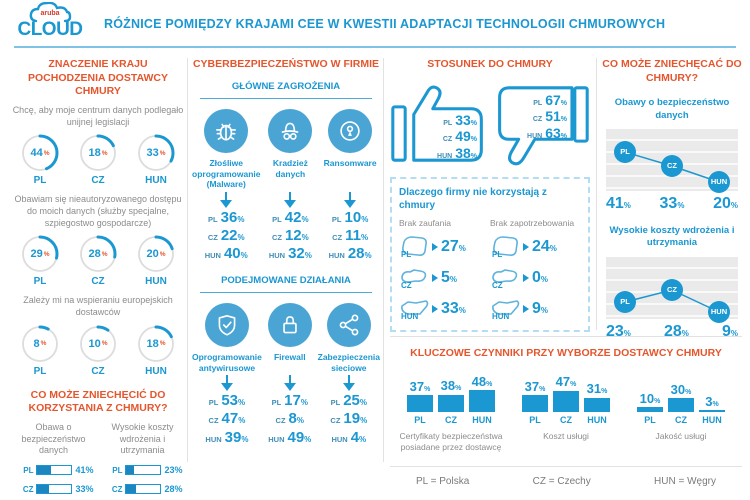  I want to click on ring-value: 18, so click(98, 153).